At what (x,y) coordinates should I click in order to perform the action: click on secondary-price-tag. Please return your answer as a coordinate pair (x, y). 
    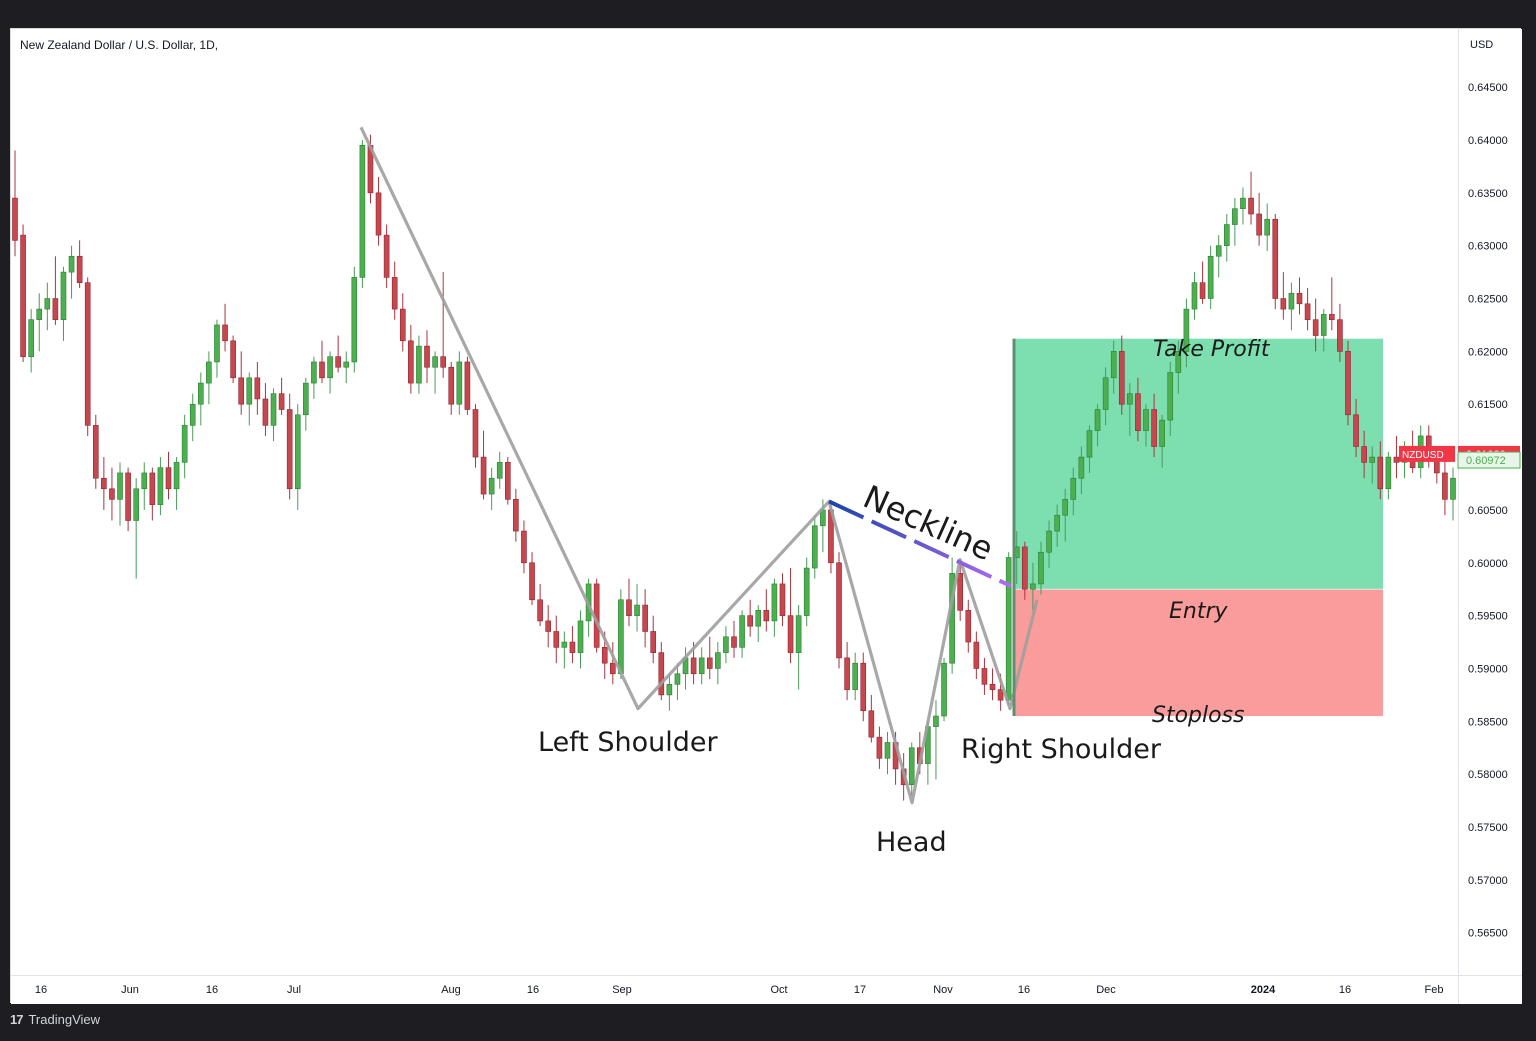
    Looking at the image, I should click on (1489, 460).